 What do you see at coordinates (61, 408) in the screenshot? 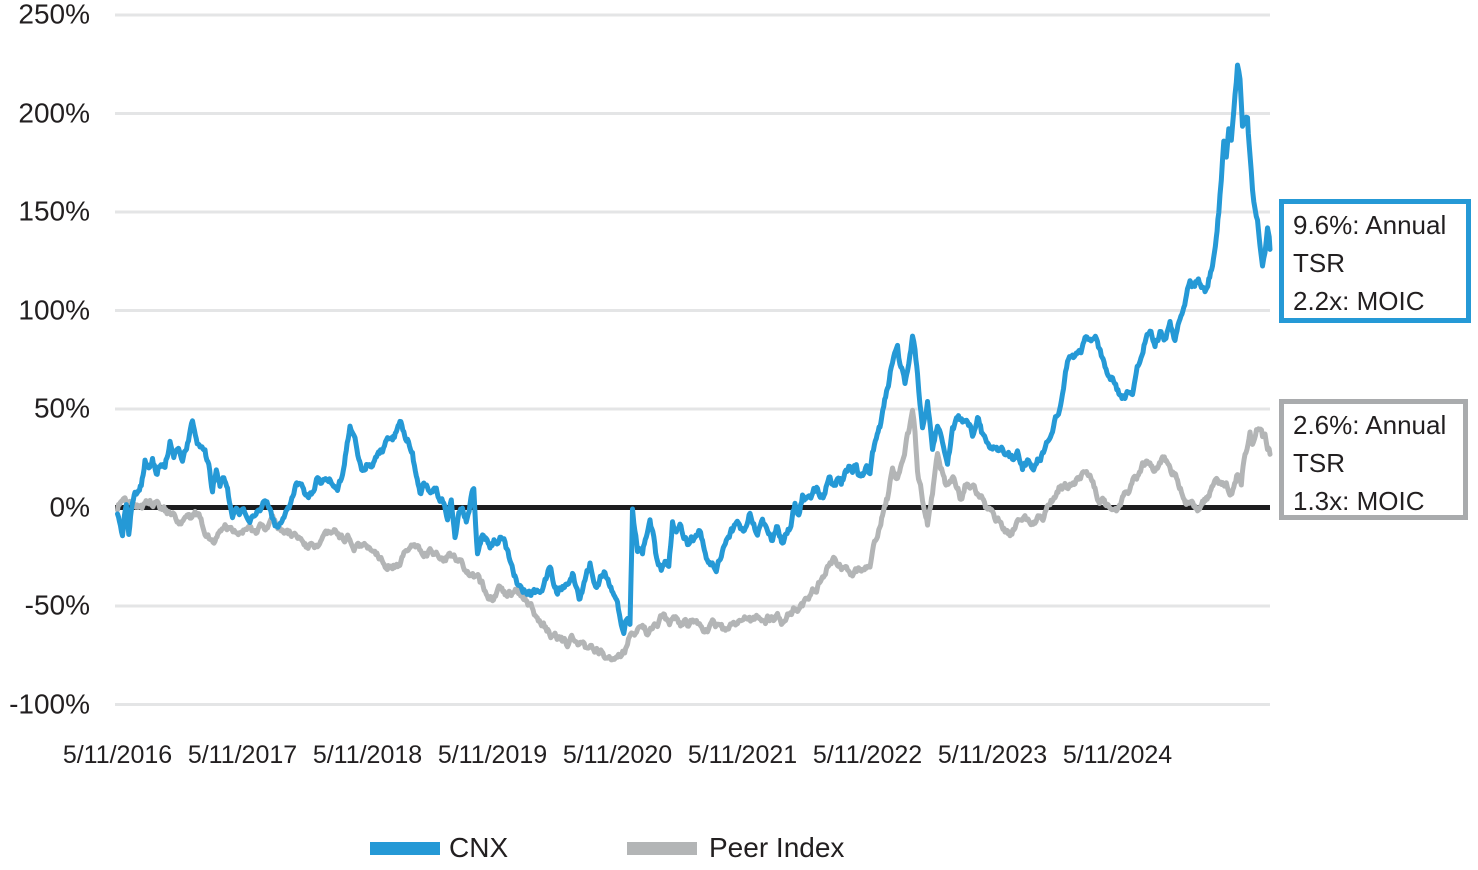
I see `y-tick-label: 50%` at bounding box center [61, 408].